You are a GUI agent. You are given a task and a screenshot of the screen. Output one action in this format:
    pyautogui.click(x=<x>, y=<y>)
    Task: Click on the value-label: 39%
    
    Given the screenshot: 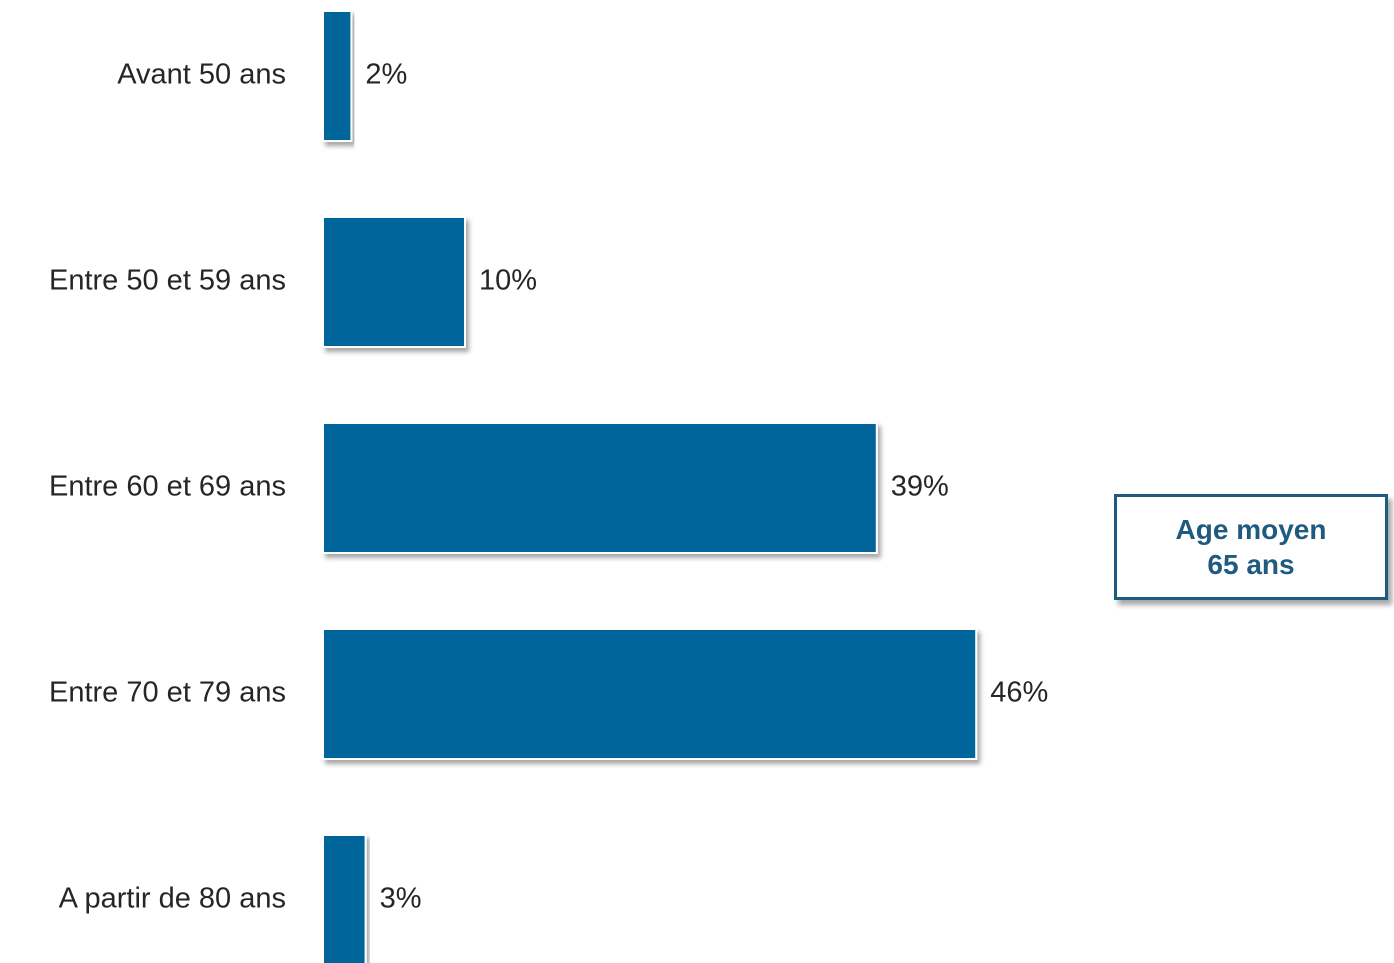 What is the action you would take?
    pyautogui.click(x=920, y=487)
    